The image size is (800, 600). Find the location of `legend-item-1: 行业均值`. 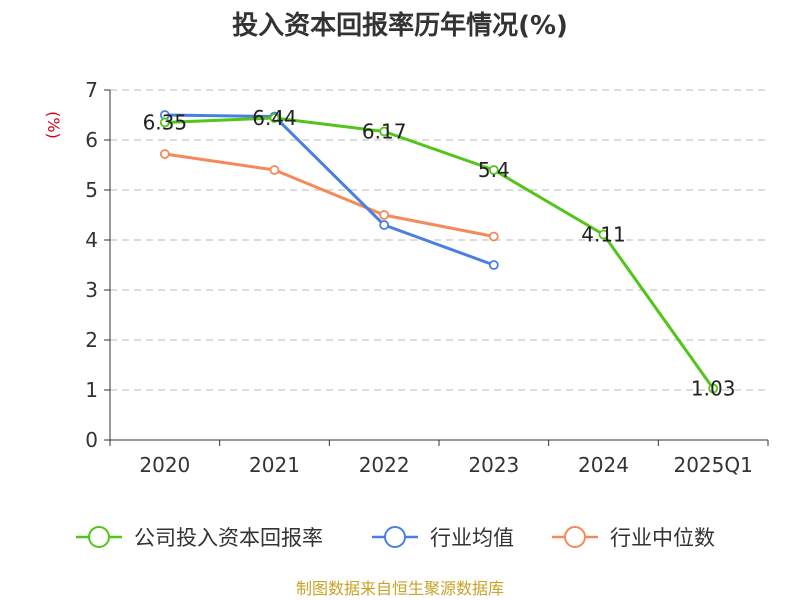

legend-item-1: 行业均值 is located at coordinates (443, 538).